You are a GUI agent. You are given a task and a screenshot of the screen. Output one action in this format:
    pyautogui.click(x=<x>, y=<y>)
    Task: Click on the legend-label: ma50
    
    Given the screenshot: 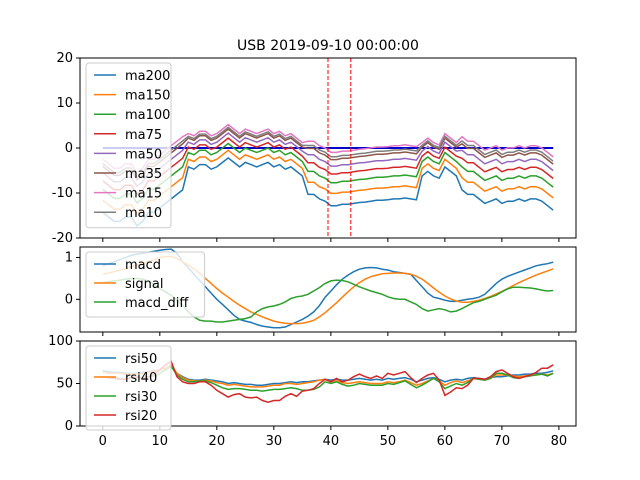 What is the action you would take?
    pyautogui.click(x=143, y=154)
    